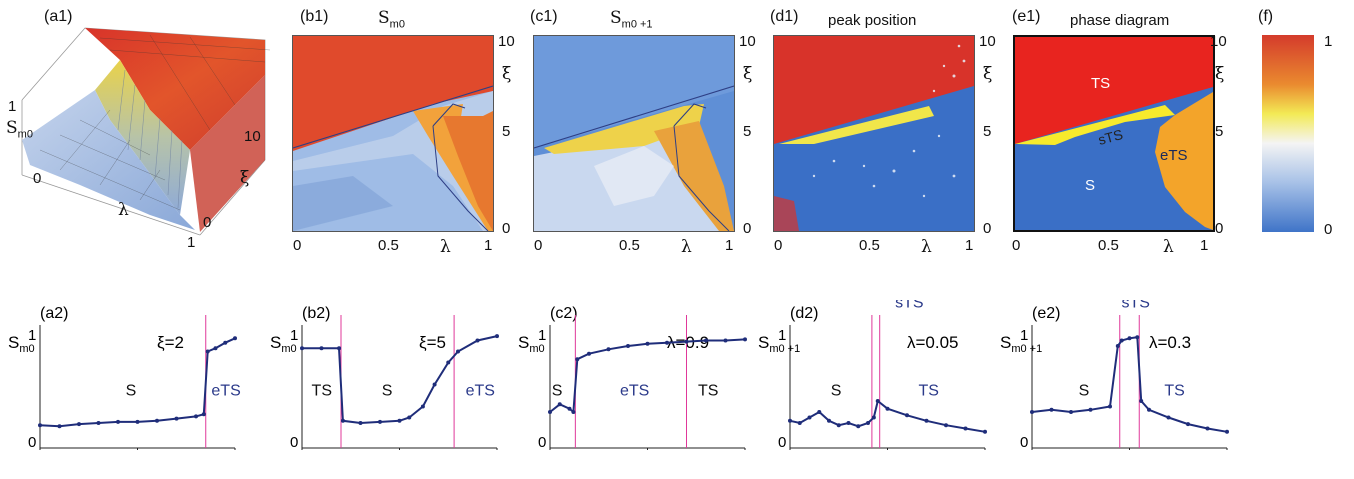 The image size is (1354, 479). Describe the element at coordinates (1114, 375) in the screenshot. I see `line-plot-5: (e2)Sm0 +1λ=0.31000.51ξSsTSTS` at that location.